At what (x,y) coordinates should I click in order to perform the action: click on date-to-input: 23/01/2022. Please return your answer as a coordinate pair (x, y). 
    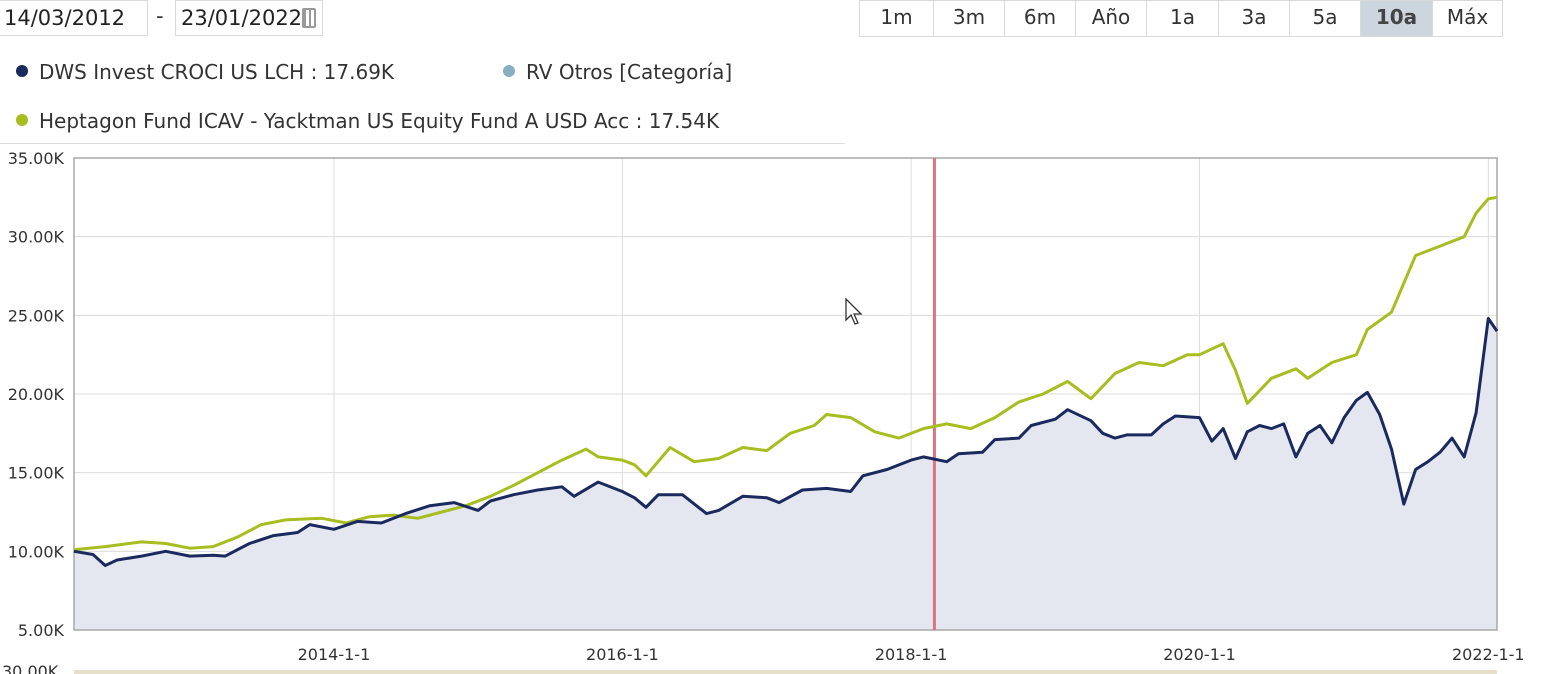
    Looking at the image, I should click on (249, 18).